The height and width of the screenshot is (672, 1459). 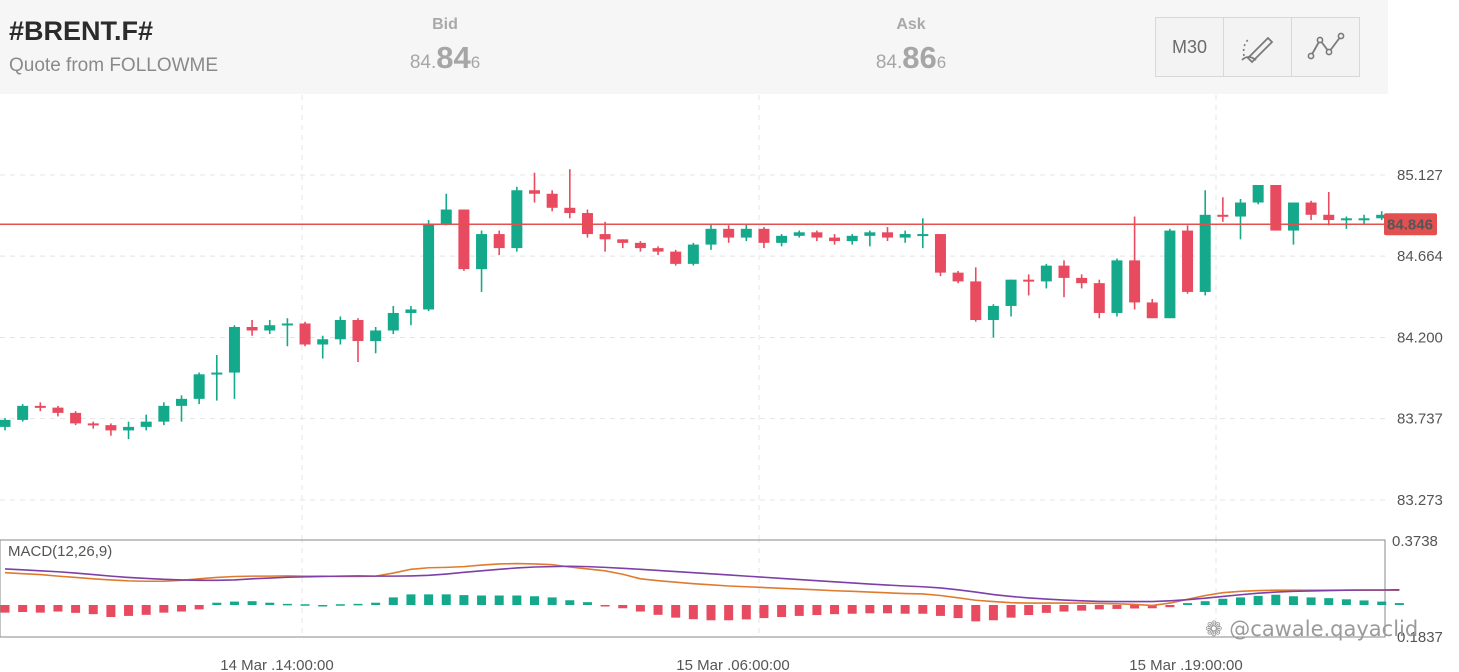 What do you see at coordinates (423, 62) in the screenshot?
I see `bid-price-prefix: 84.` at bounding box center [423, 62].